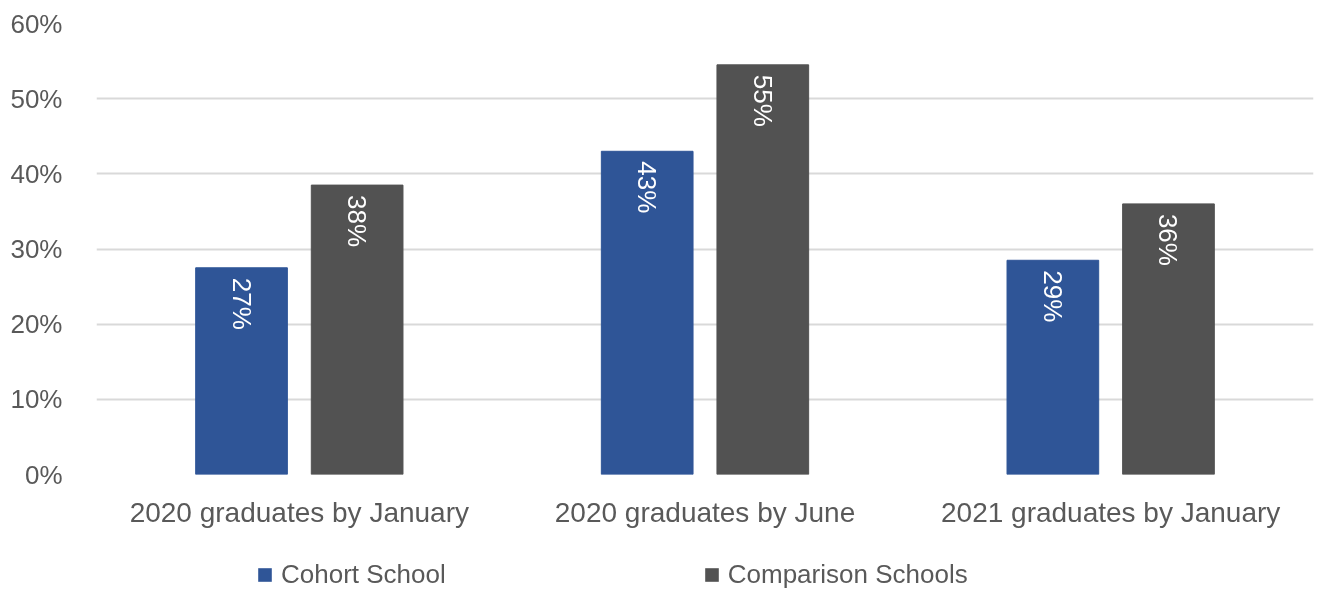 This screenshot has height=590, width=1317. Describe the element at coordinates (241, 303) in the screenshot. I see `data-label: 27%` at that location.